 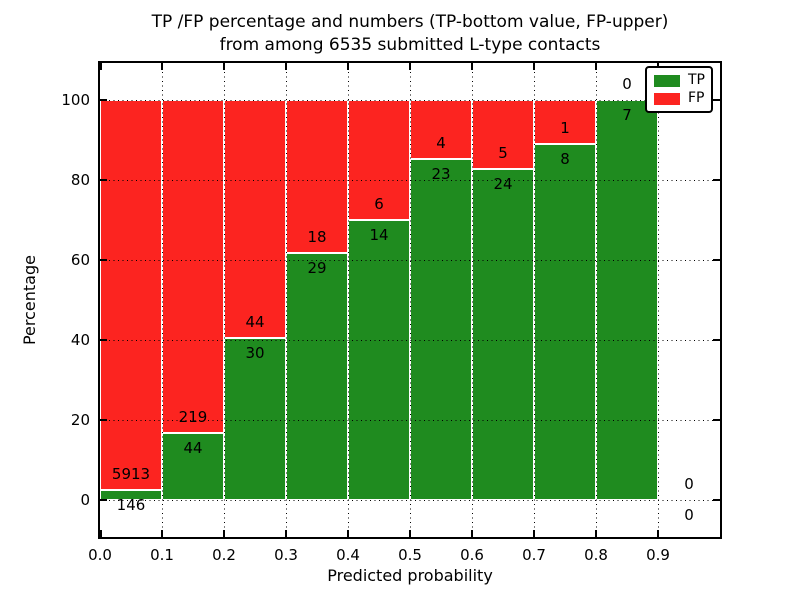 What do you see at coordinates (696, 98) in the screenshot?
I see `legend-item-label: FP` at bounding box center [696, 98].